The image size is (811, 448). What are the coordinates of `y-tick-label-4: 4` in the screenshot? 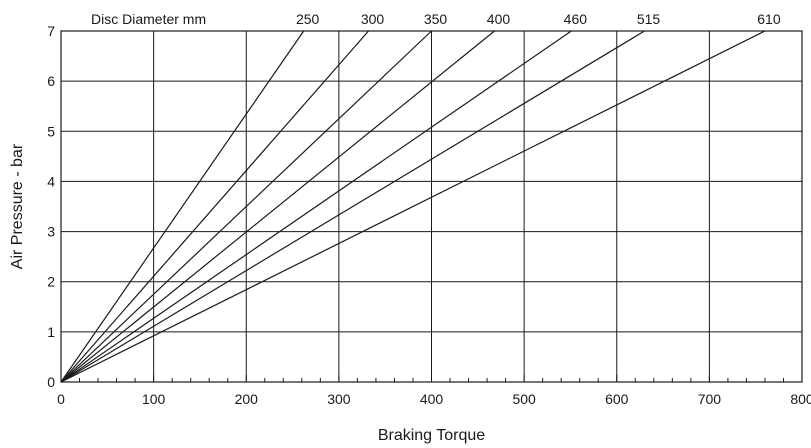 It's located at (51, 181).